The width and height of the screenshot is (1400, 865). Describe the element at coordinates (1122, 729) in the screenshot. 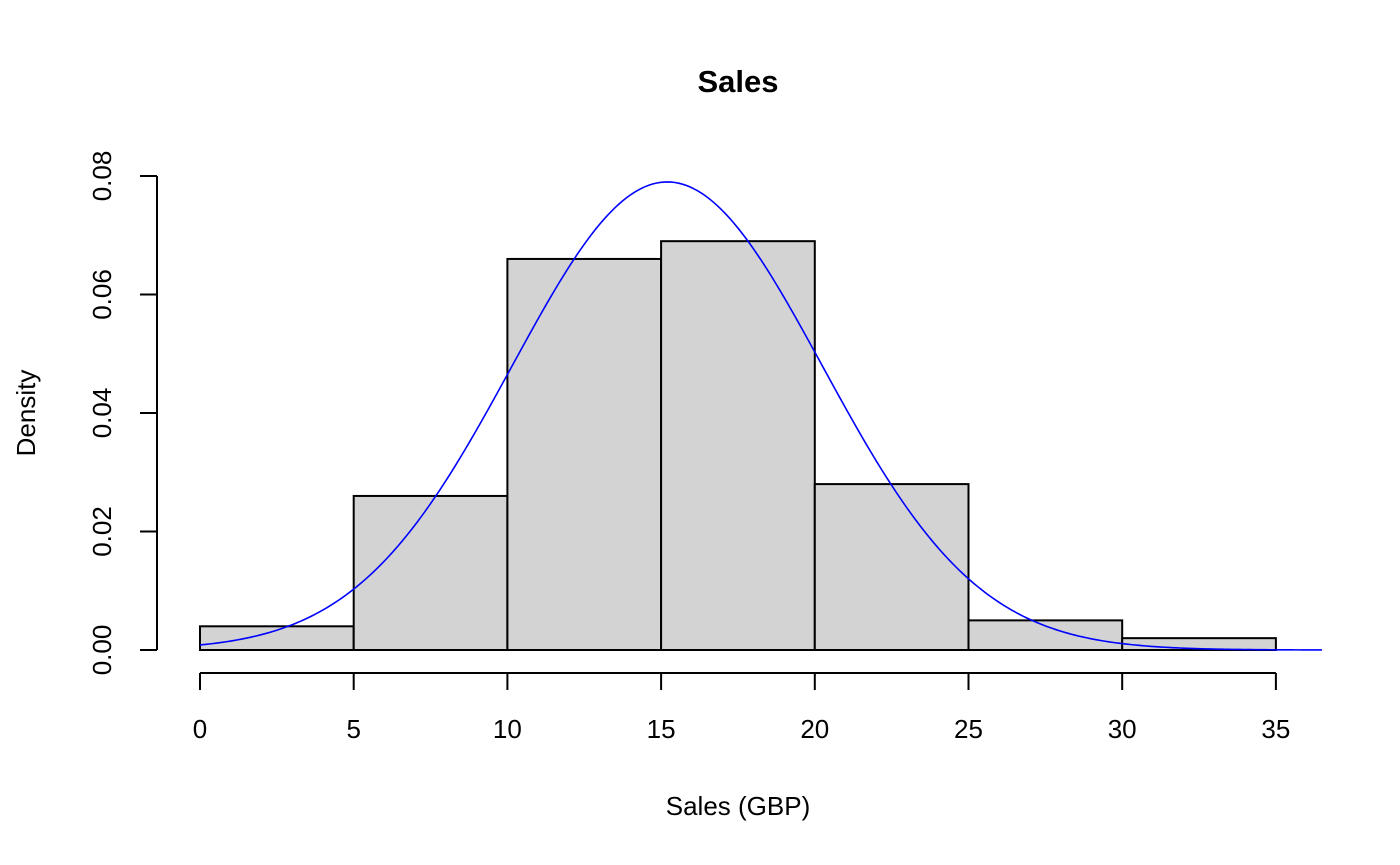

I see `x-tick-label: 30` at that location.